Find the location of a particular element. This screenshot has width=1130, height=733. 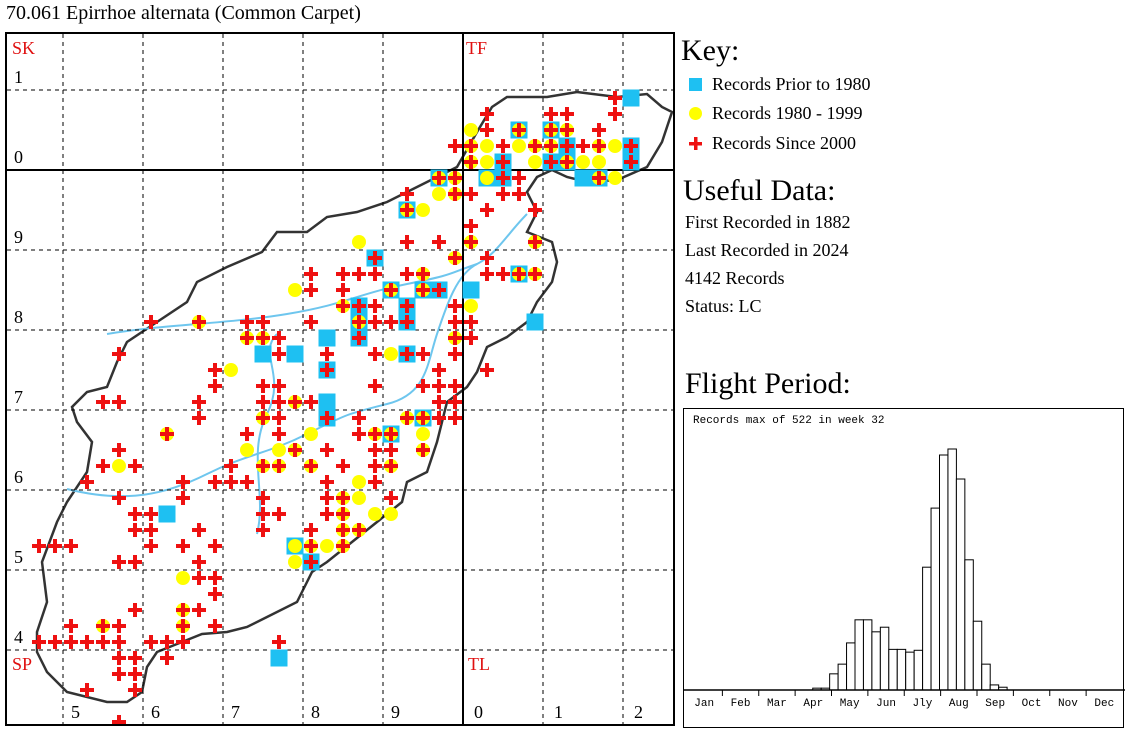

month-label: Nov is located at coordinates (1068, 704).